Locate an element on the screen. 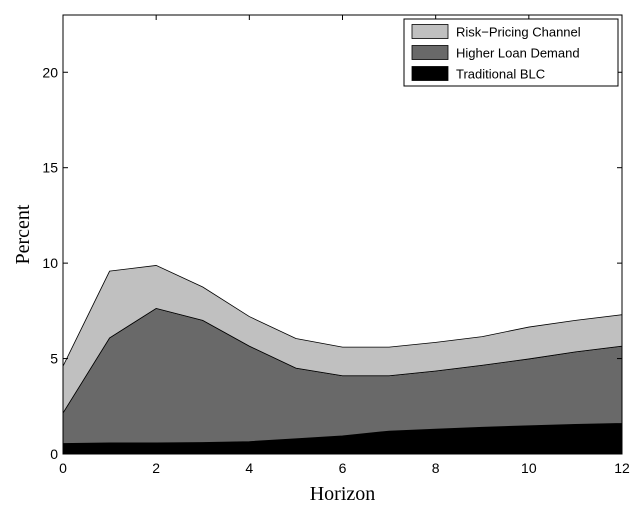  x-tick-label: 4 is located at coordinates (249, 468).